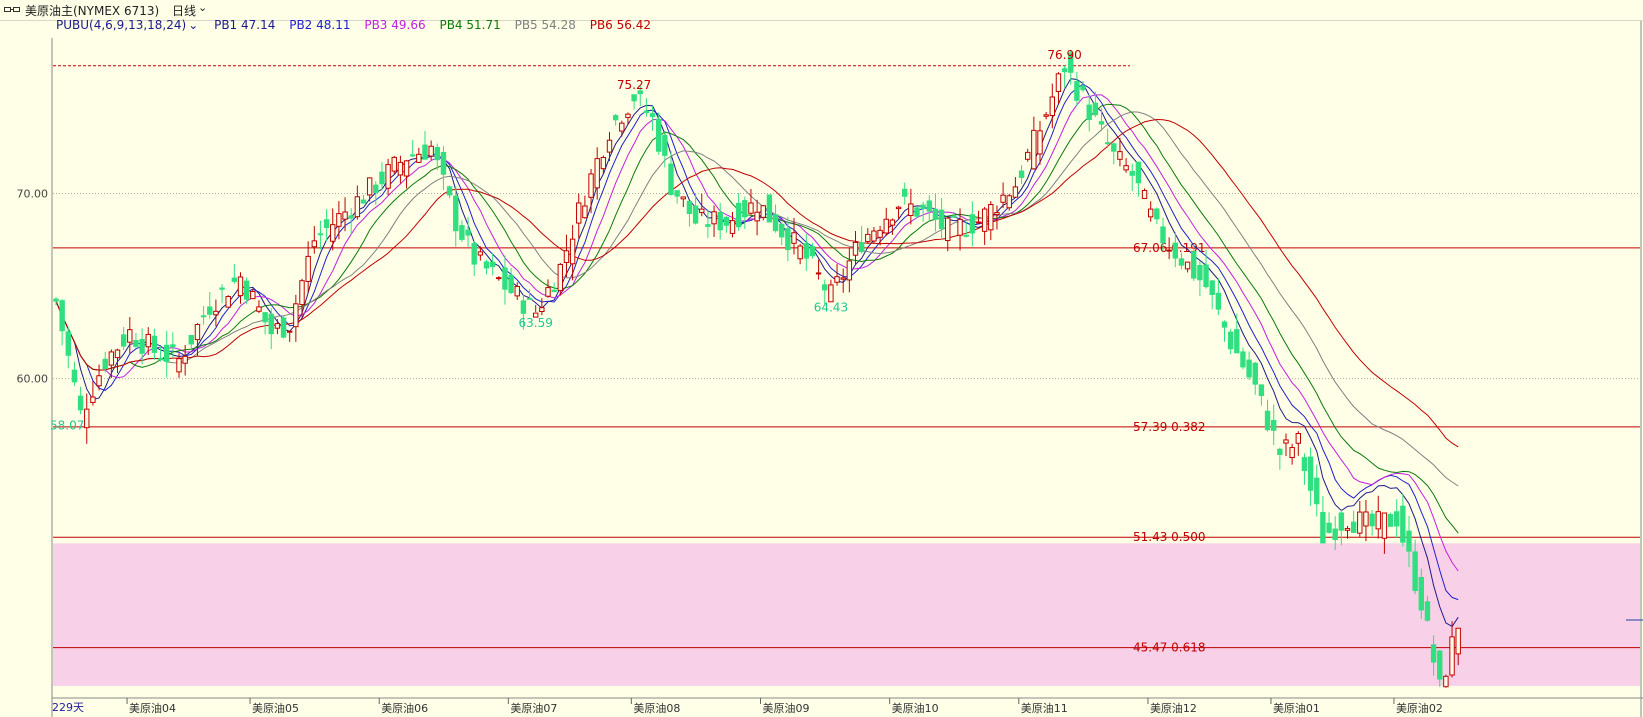  What do you see at coordinates (320, 25) in the screenshot?
I see `legend-pb2: PB2 48.11` at bounding box center [320, 25].